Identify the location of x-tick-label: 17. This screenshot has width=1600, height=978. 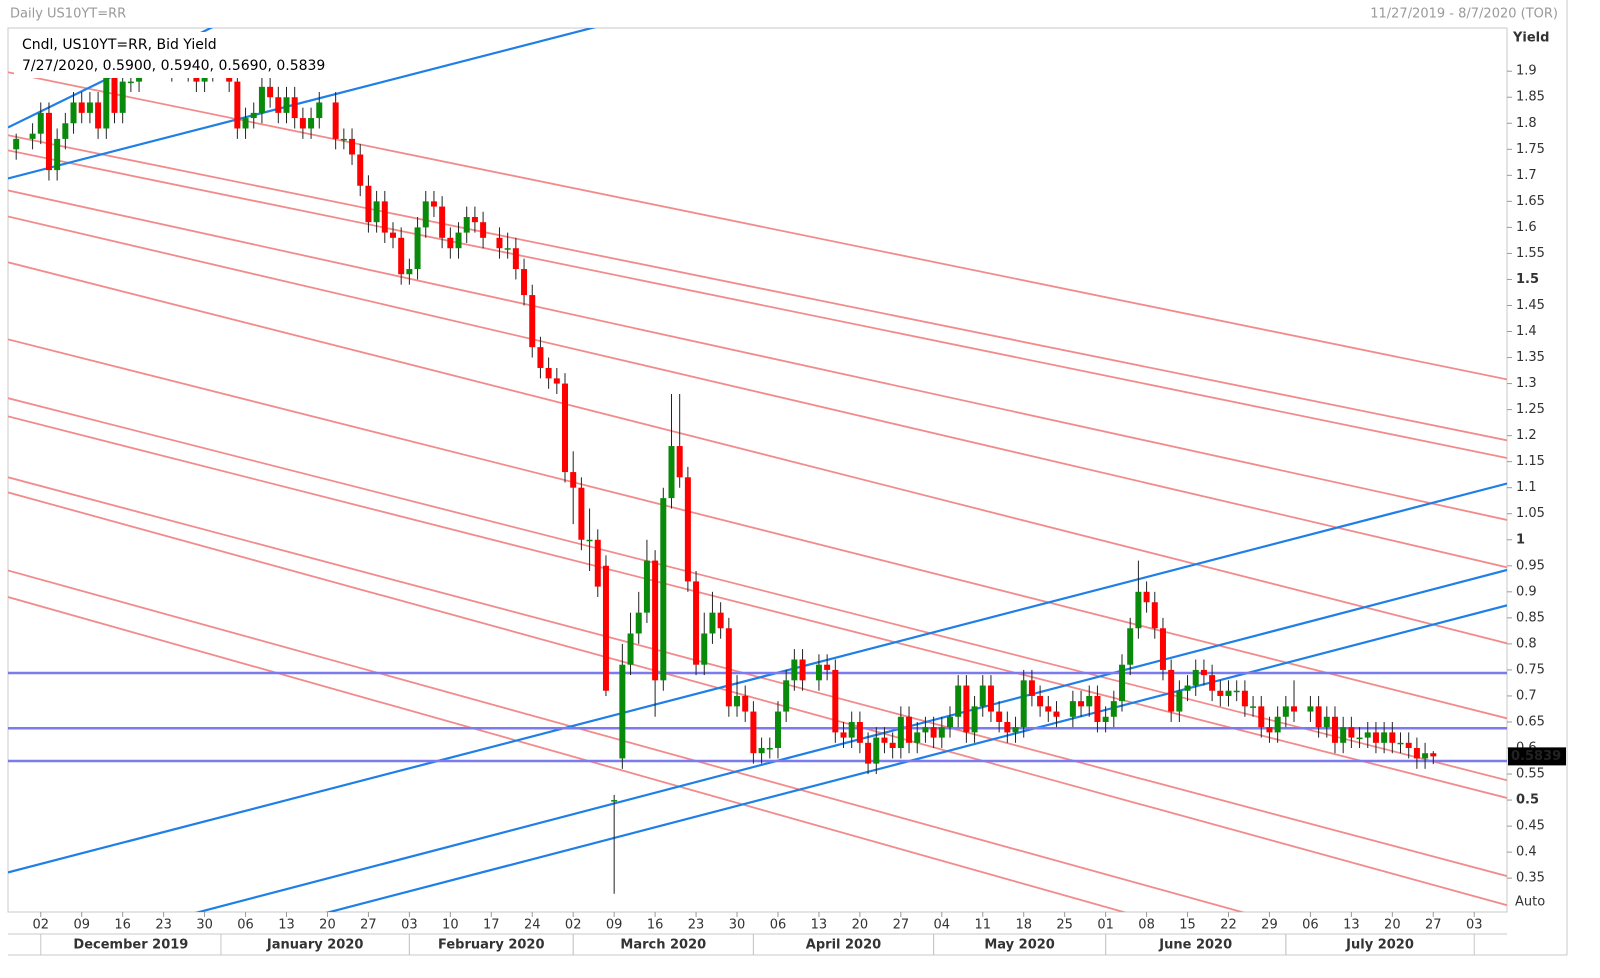
(491, 925).